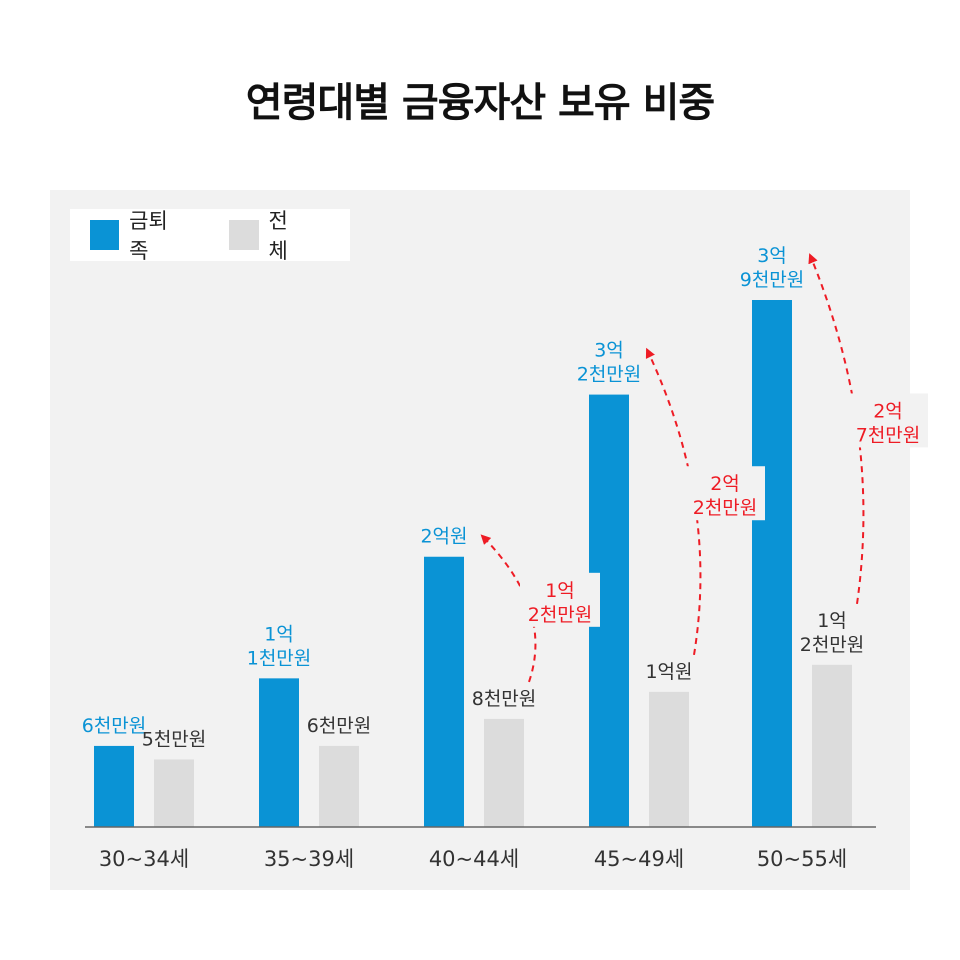 The height and width of the screenshot is (960, 960). Describe the element at coordinates (244, 235) in the screenshot. I see `legend-swatch-secondary` at that location.